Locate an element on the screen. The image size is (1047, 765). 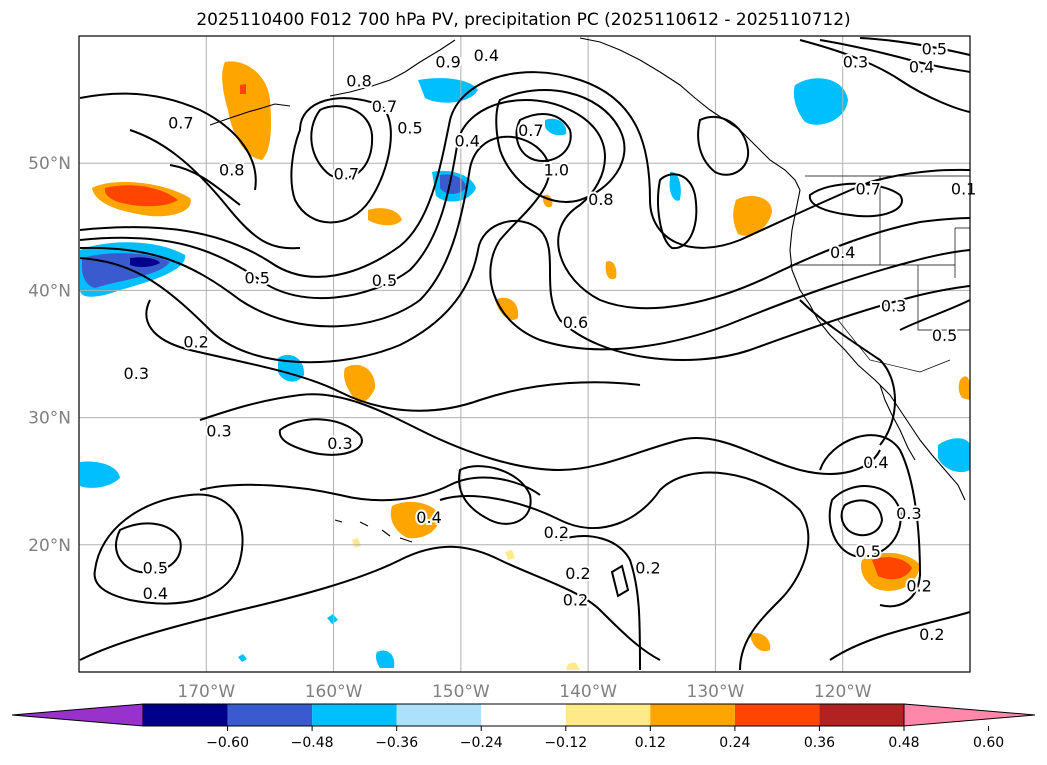
contour-05-e is located at coordinates (935, 315).